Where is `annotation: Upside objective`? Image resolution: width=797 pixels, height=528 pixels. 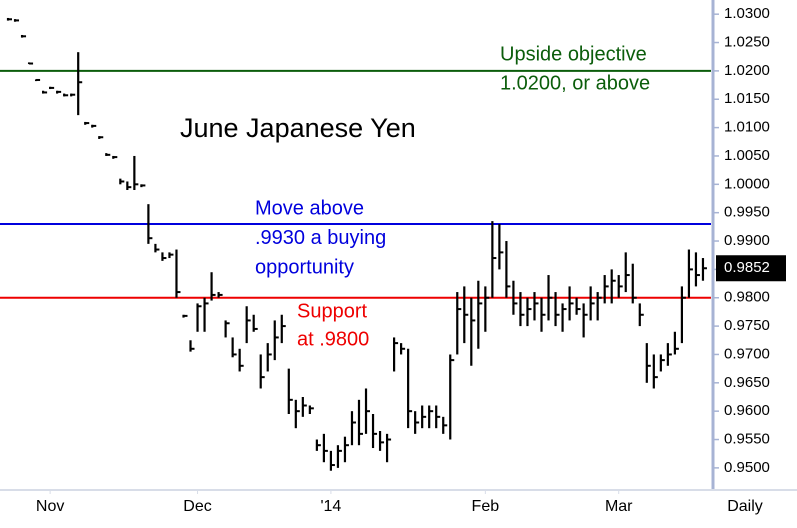
annotation: Upside objective is located at coordinates (573, 54).